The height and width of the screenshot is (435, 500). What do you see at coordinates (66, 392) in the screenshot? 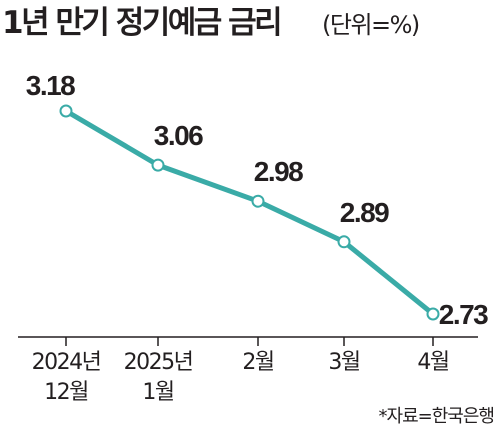
I see `x-tick-label: 12월` at bounding box center [66, 392].